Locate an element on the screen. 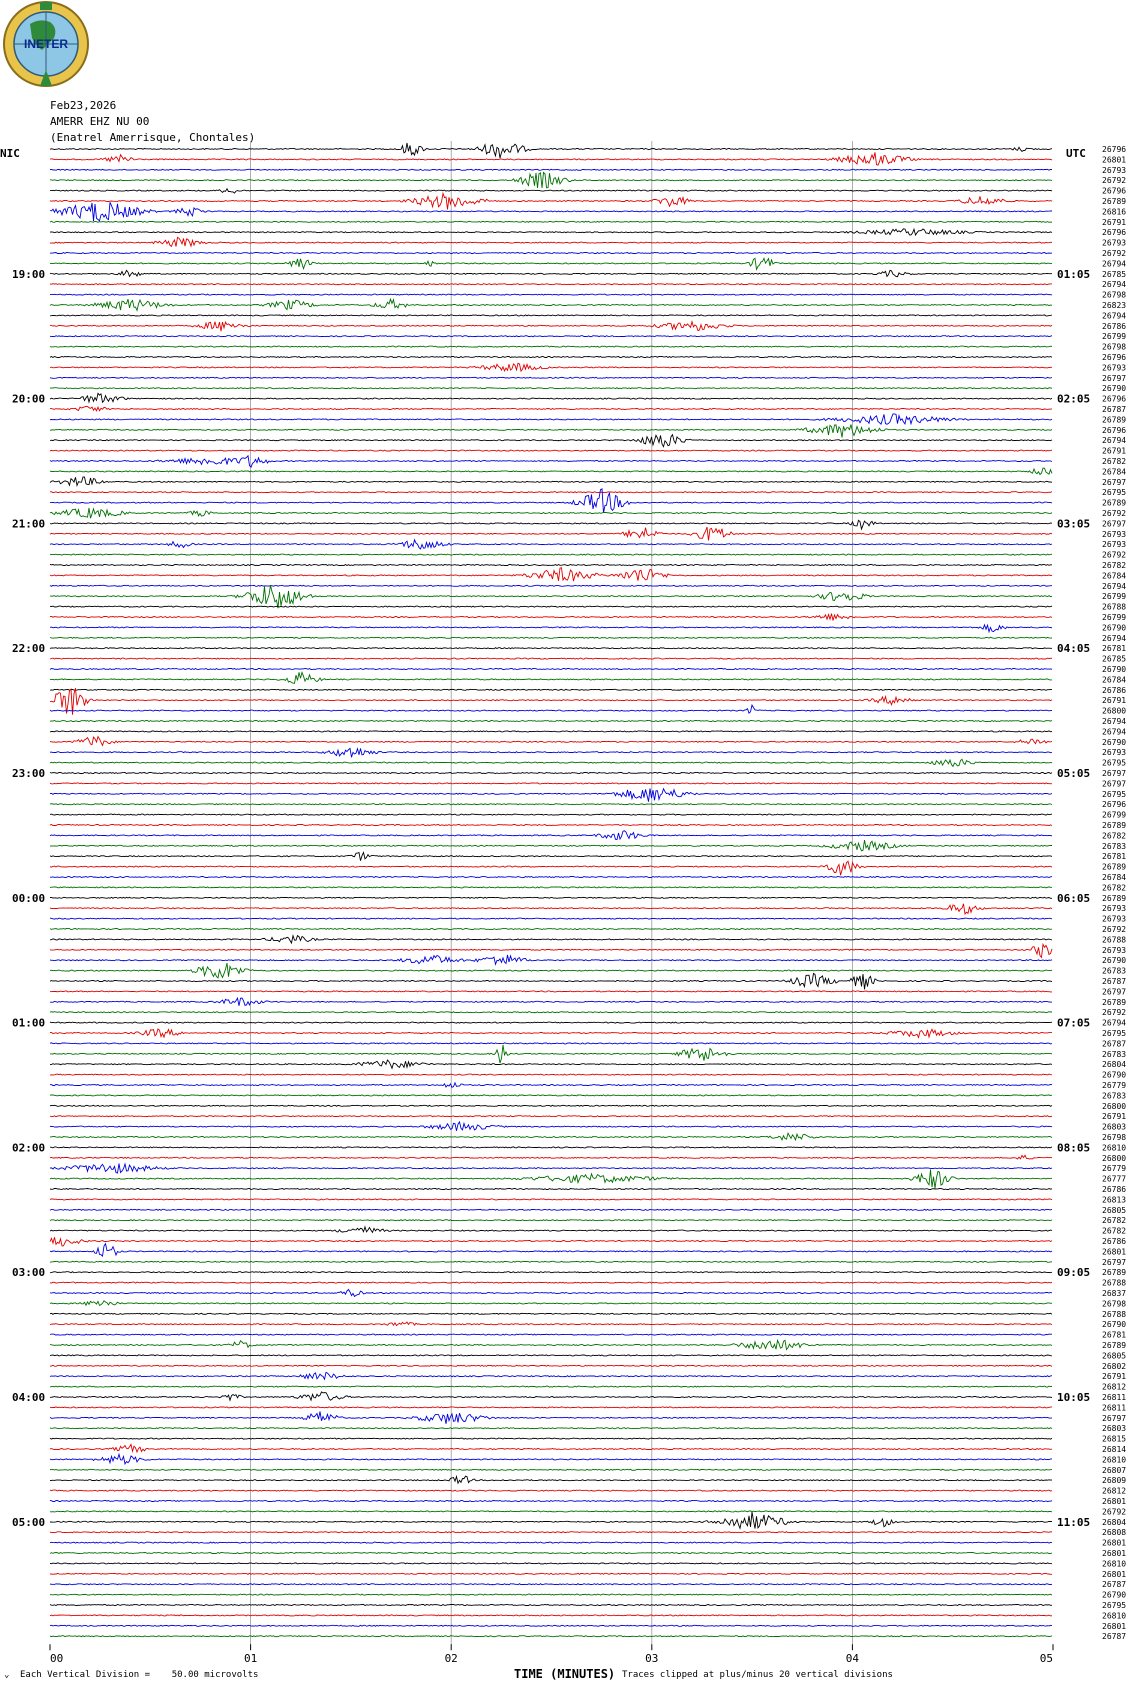  ineter-globe-logo-icon is located at coordinates (46, 44).